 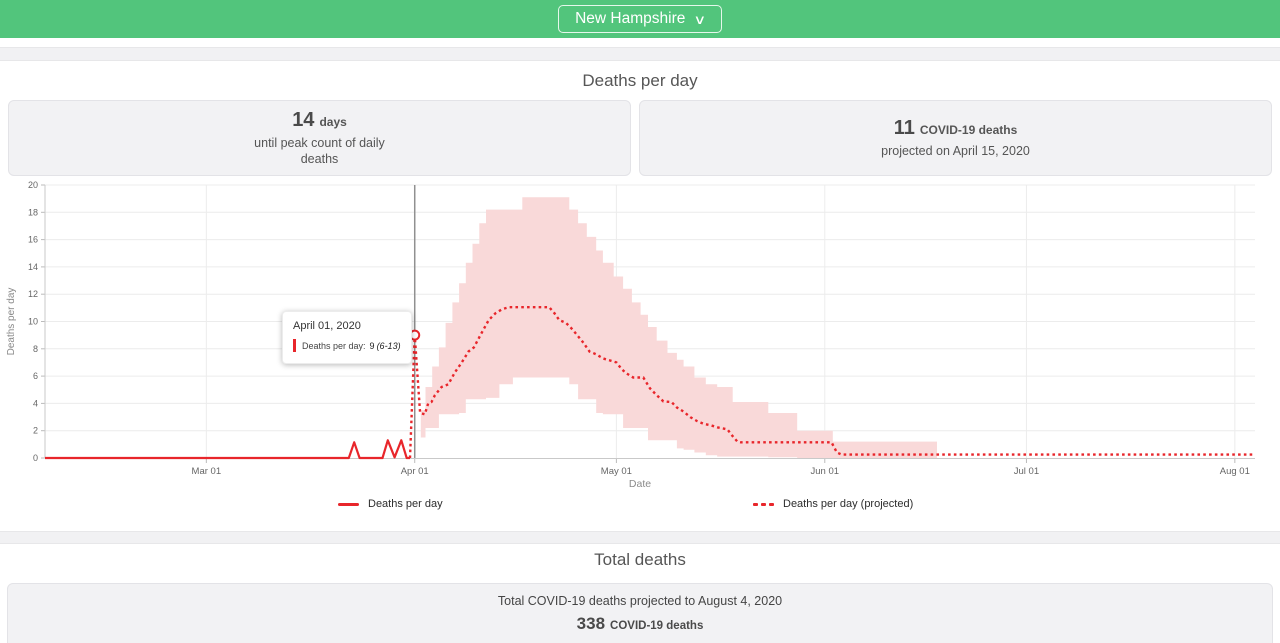 I want to click on x-tick-label: Aug 01, so click(x=1235, y=471).